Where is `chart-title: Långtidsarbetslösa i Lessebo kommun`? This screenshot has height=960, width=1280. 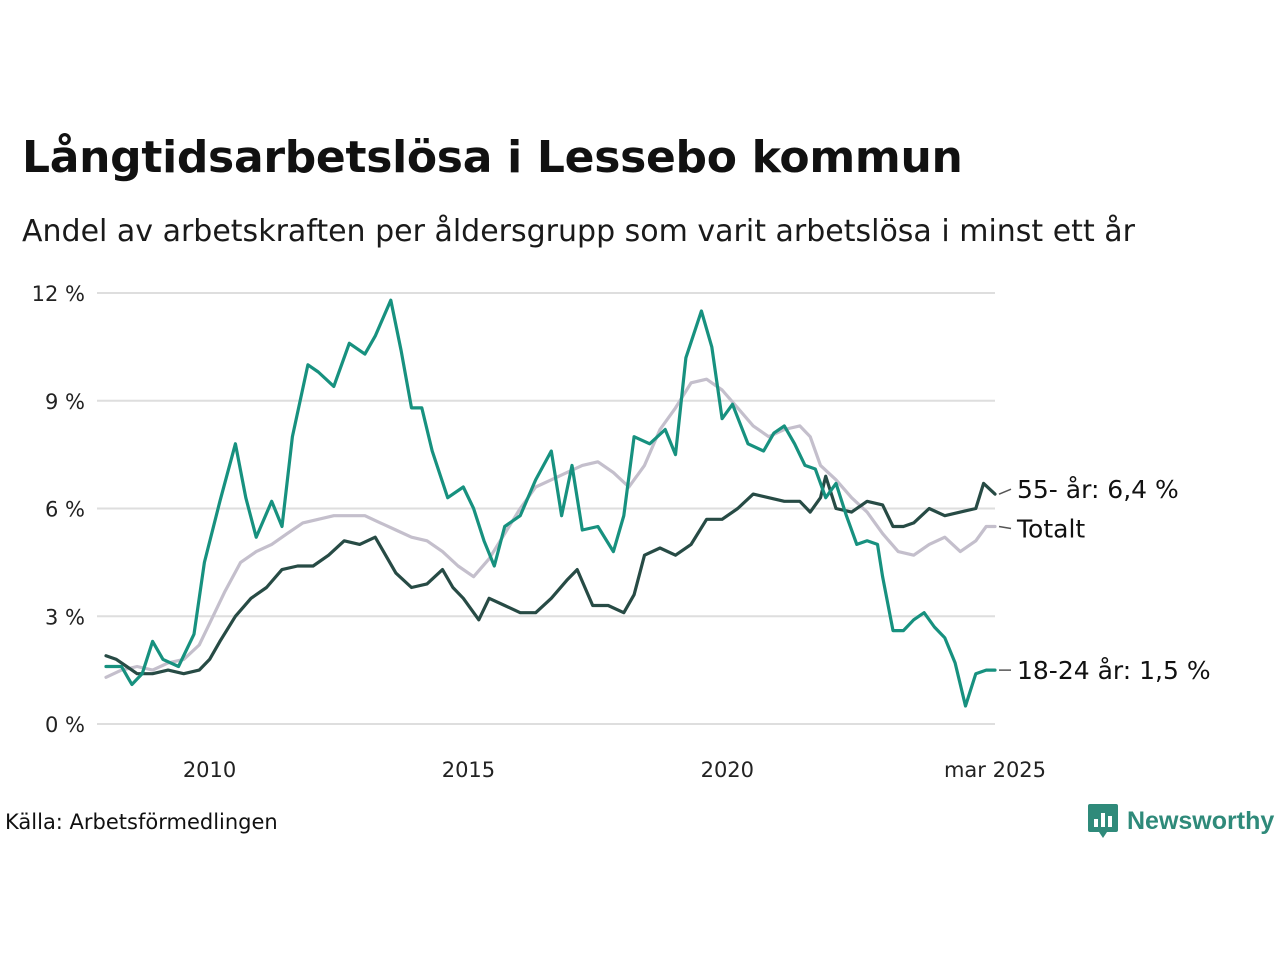
chart-title: Långtidsarbetslösa i Lessebo kommun is located at coordinates (492, 157).